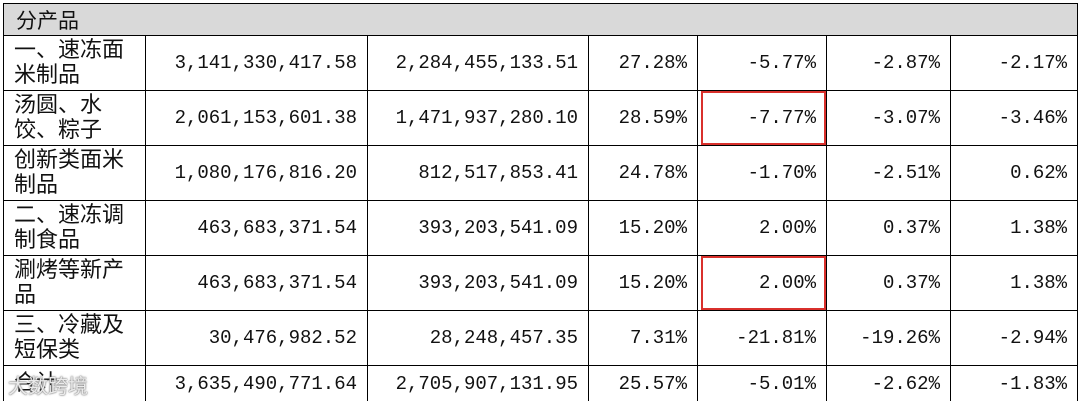  I want to click on value-cell: -3.46%, so click(1014, 118).